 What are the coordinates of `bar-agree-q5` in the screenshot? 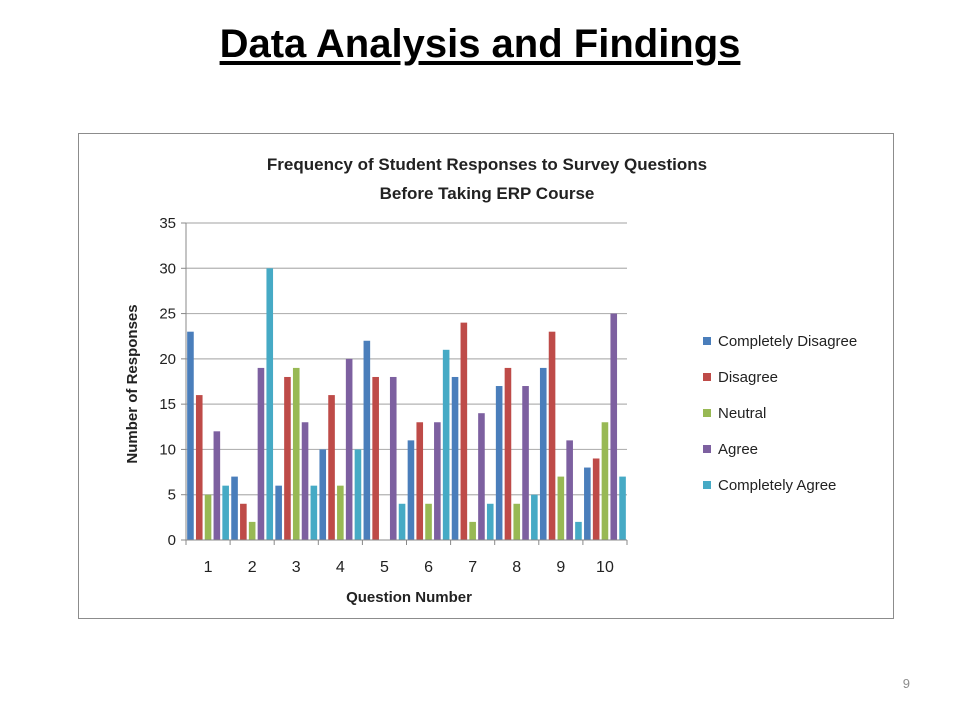 It's located at (393, 458).